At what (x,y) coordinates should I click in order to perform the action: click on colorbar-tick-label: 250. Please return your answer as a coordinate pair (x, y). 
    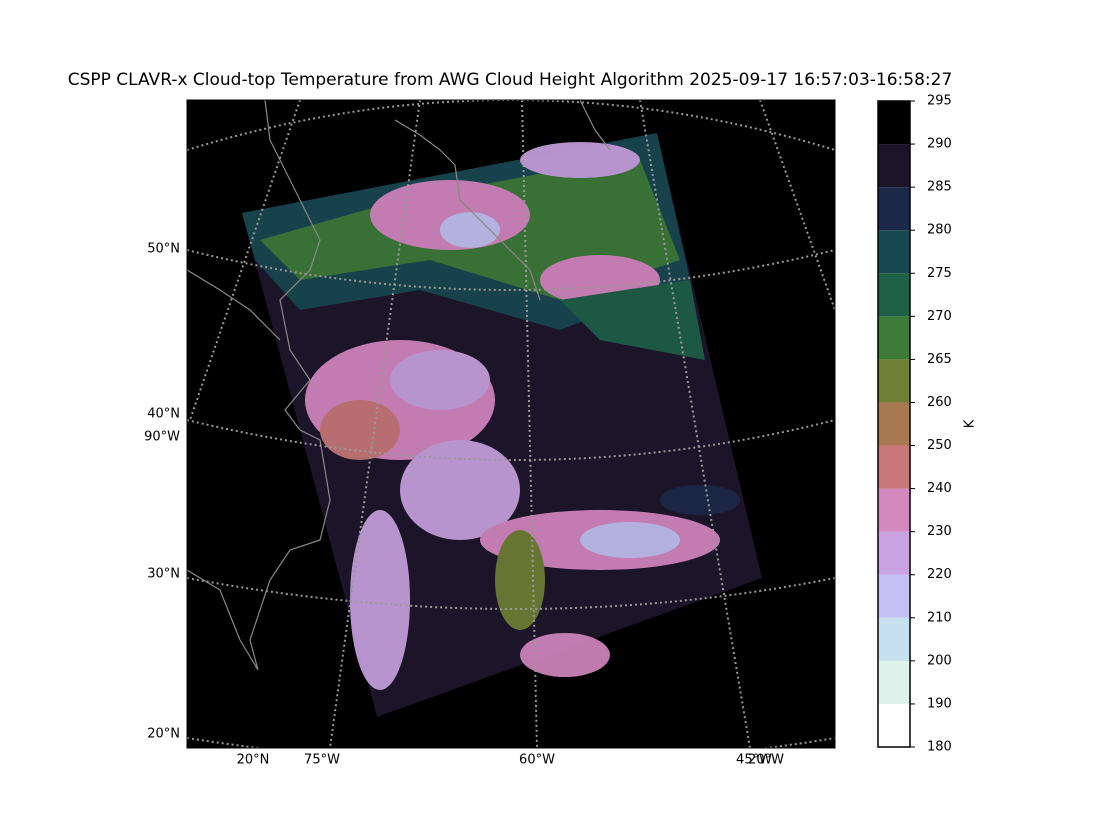
    Looking at the image, I should click on (939, 445).